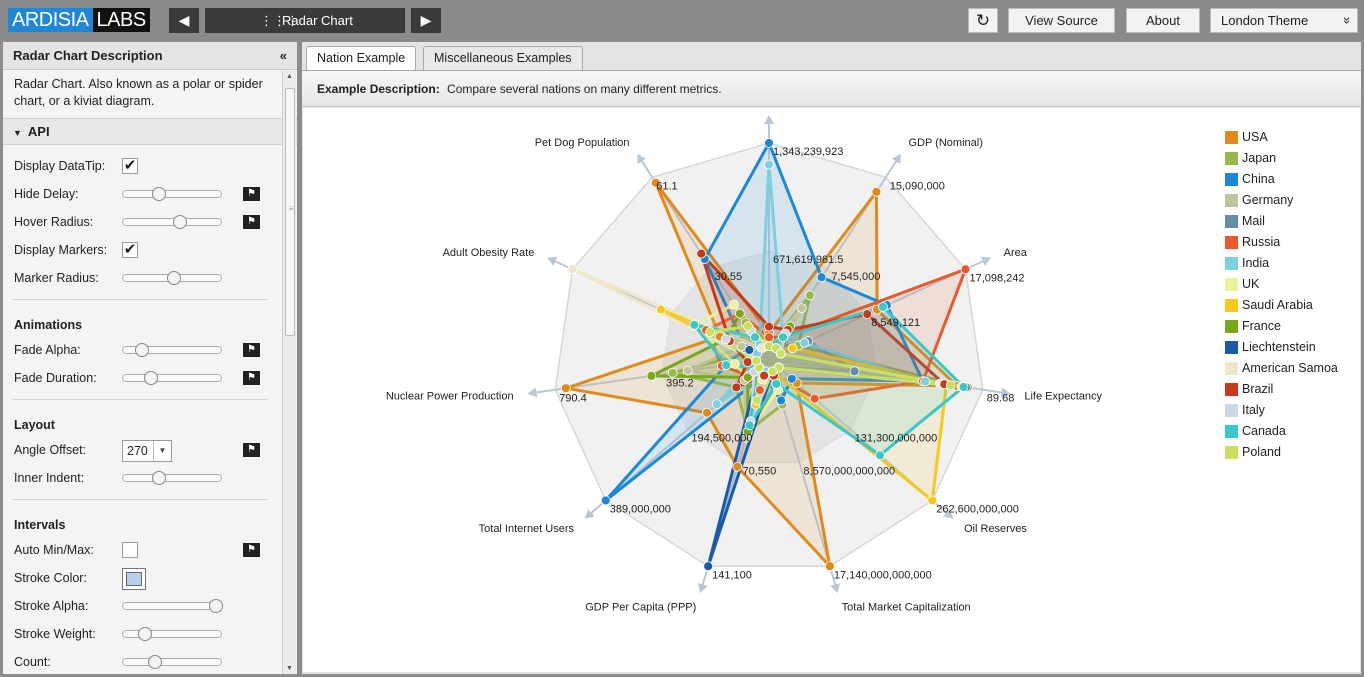 This screenshot has height=677, width=1364. Describe the element at coordinates (1284, 20) in the screenshot. I see `theme-select: London Theme »` at that location.